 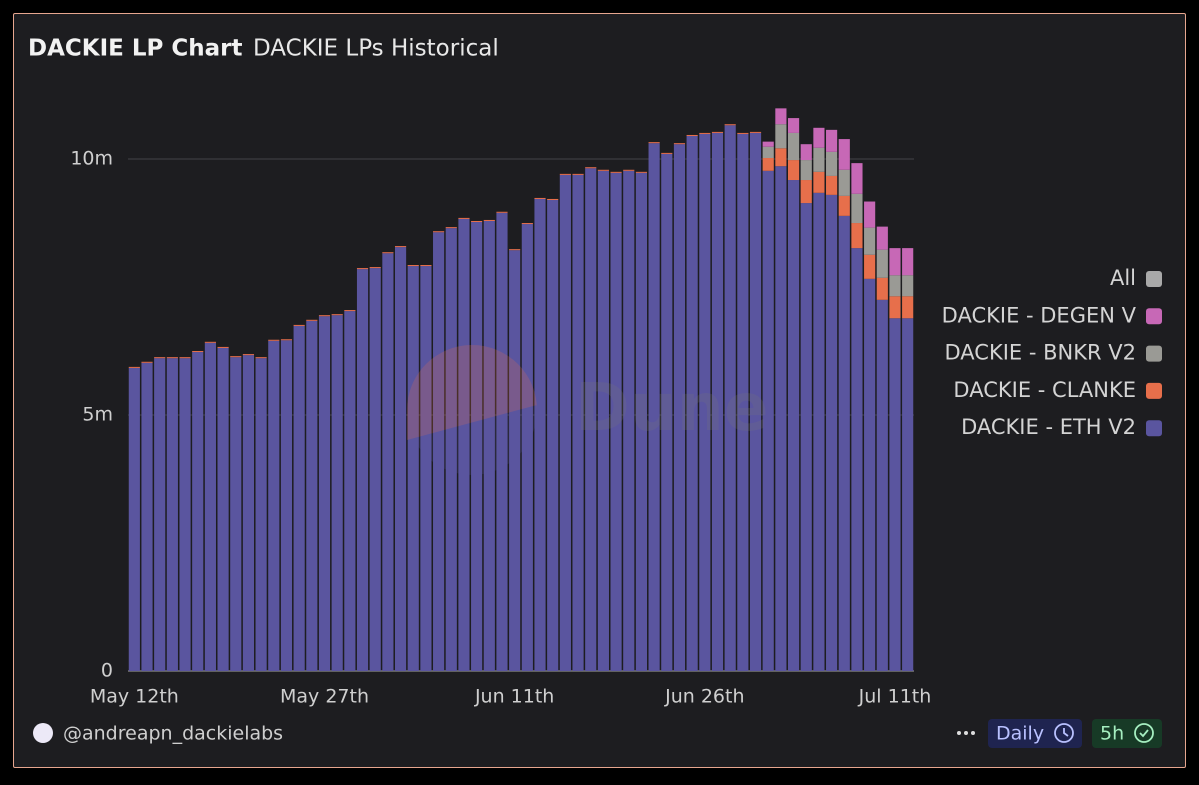 What do you see at coordinates (134, 697) in the screenshot?
I see `x-tick-label: May 12th` at bounding box center [134, 697].